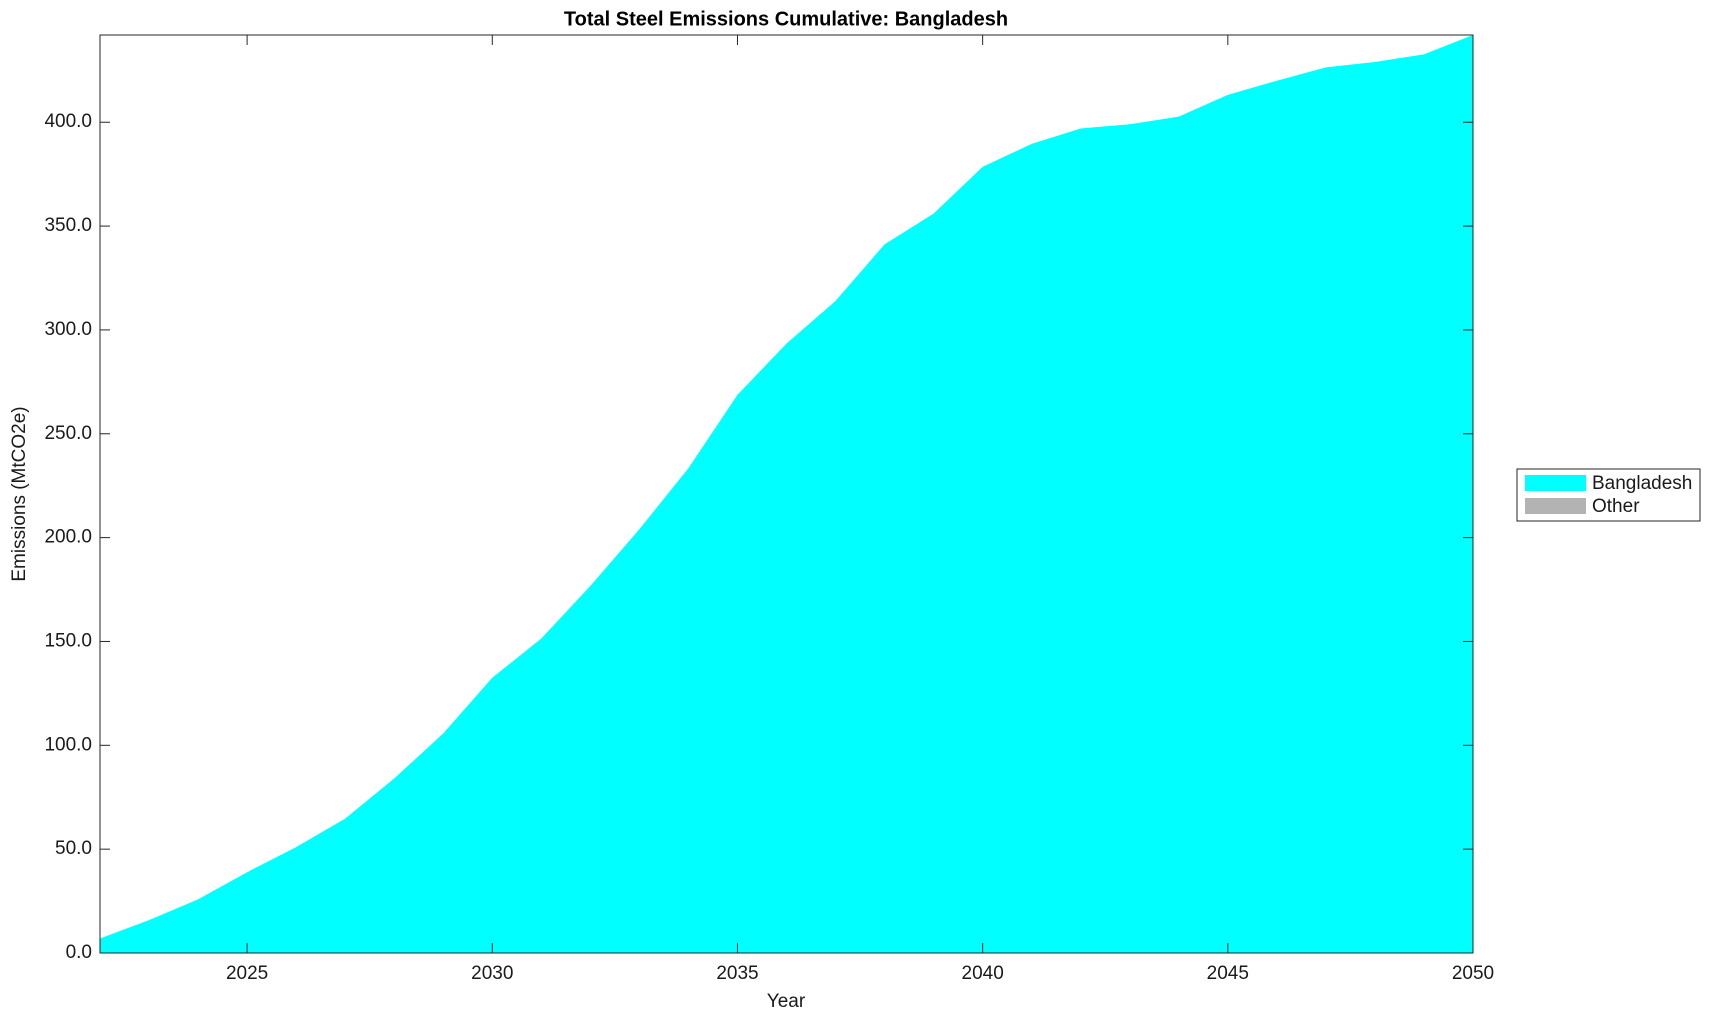 Image resolution: width=1711 pixels, height=1021 pixels. I want to click on y-tick-label: 350.0, so click(68, 225).